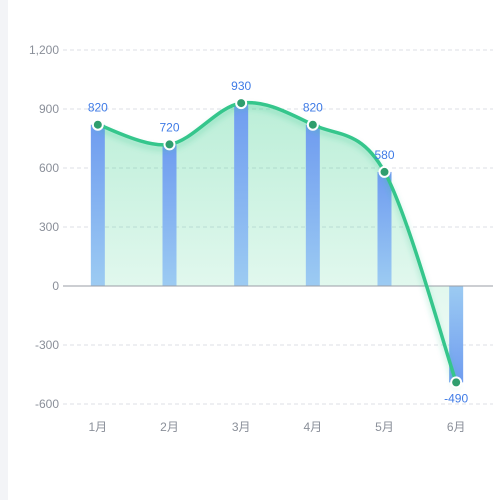 This screenshot has height=500, width=500. I want to click on y-tick-label: 600, so click(49, 168).